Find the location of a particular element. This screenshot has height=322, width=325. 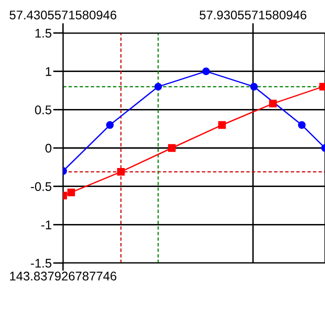

y-tick-label: -0.5 is located at coordinates (41, 186).